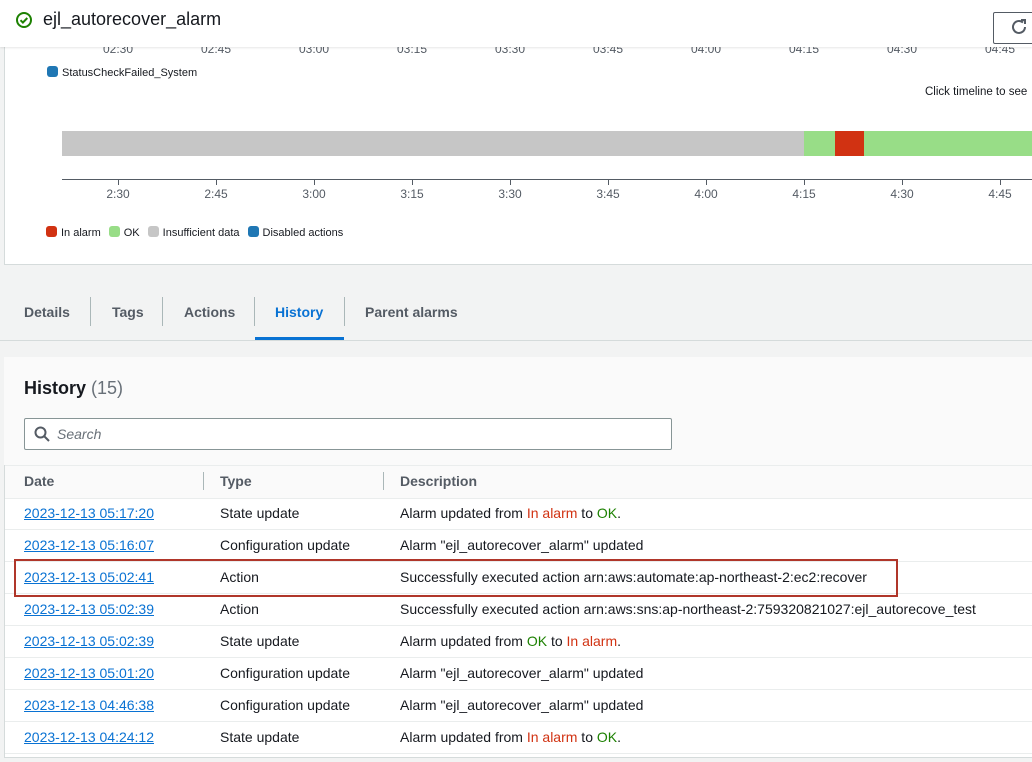 This screenshot has height=762, width=1032. What do you see at coordinates (24, 20) in the screenshot?
I see `ok-icon` at bounding box center [24, 20].